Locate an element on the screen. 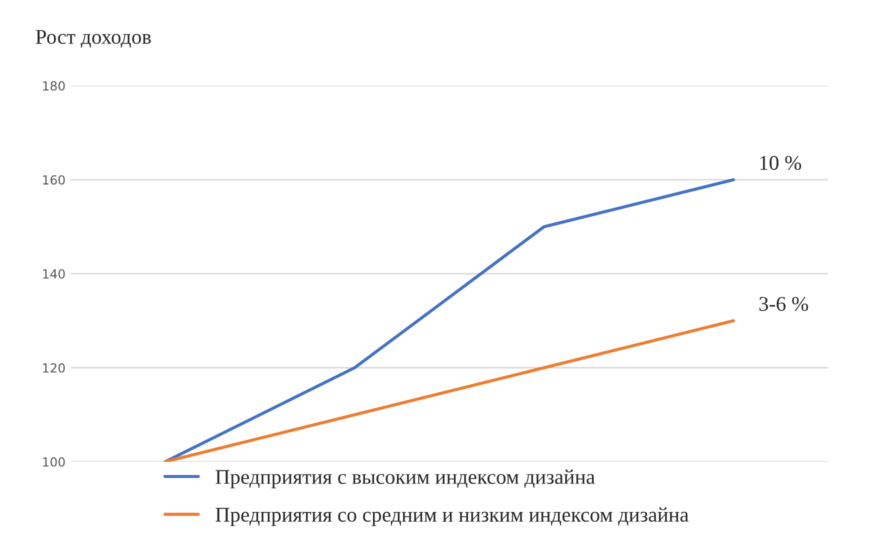 The image size is (881, 553). y-tick-label: 140 is located at coordinates (54, 274).